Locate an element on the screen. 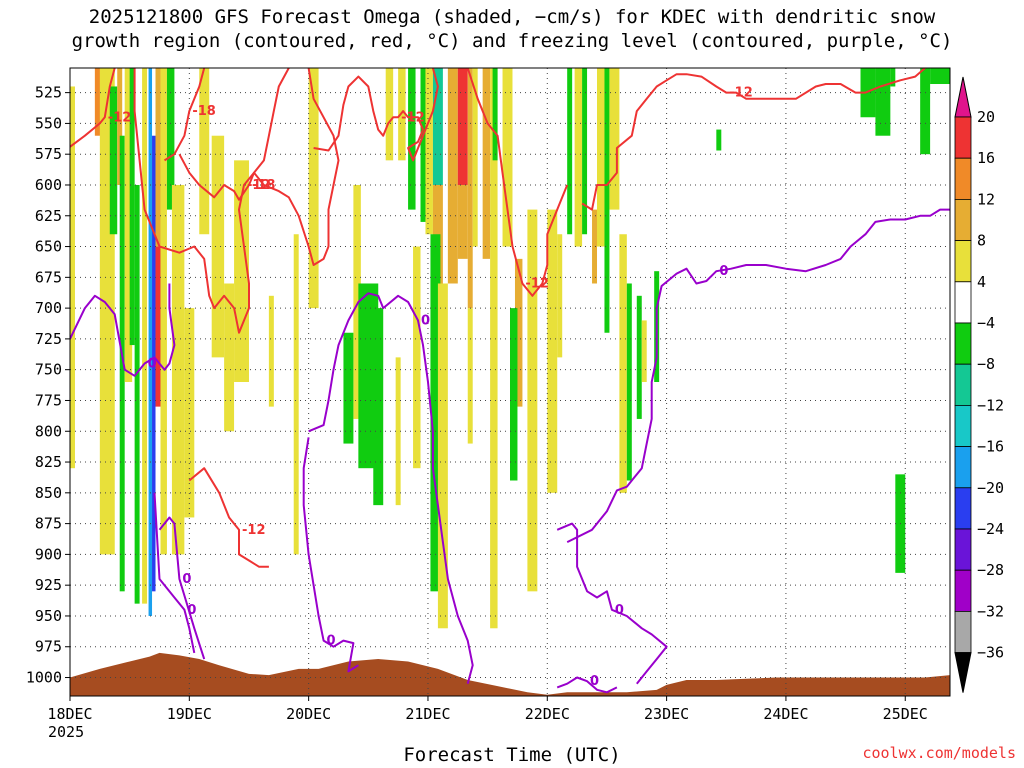  x-tick-label-22DEC: 22DEC is located at coordinates (547, 714).